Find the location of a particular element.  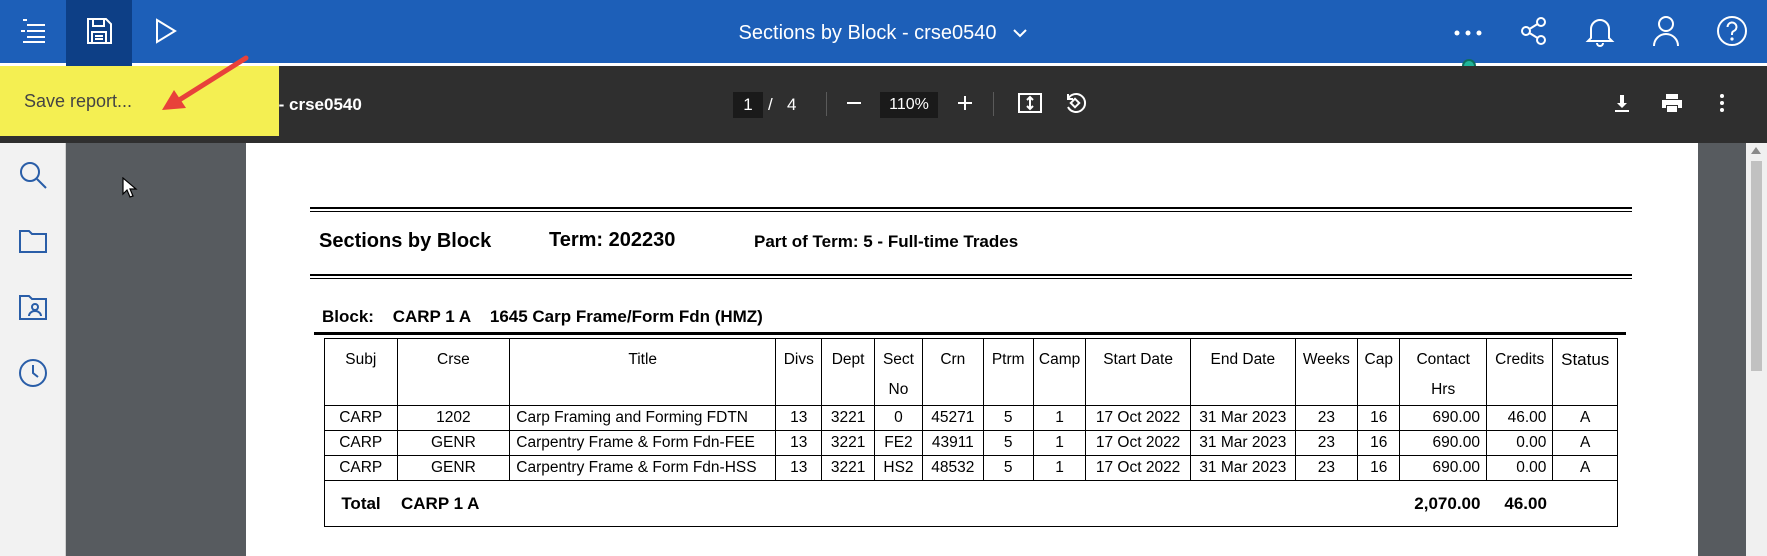

more-options-button is located at coordinates (1722, 105).